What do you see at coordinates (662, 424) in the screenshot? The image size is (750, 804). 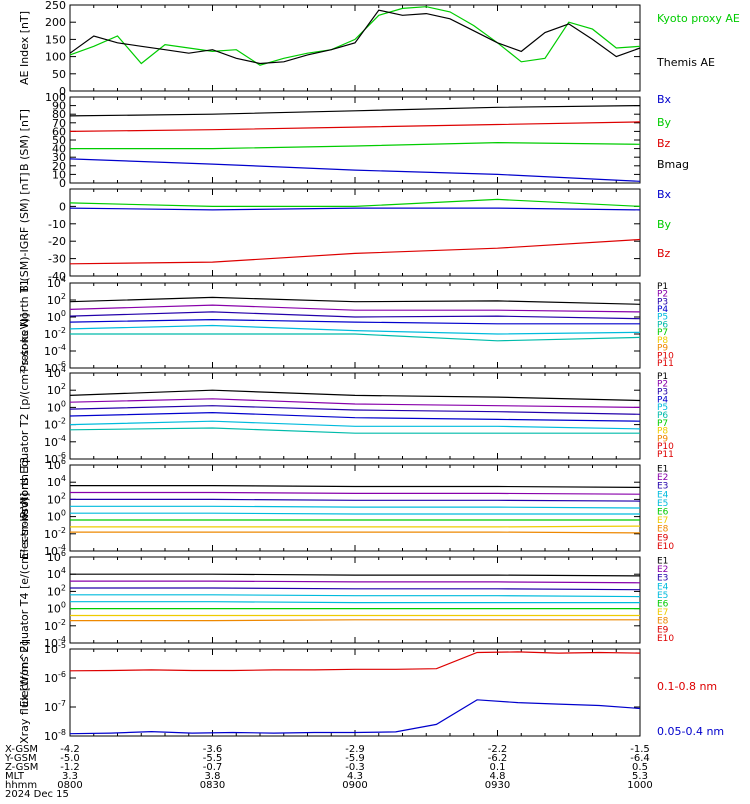 I see `legend-entry: P7` at bounding box center [662, 424].